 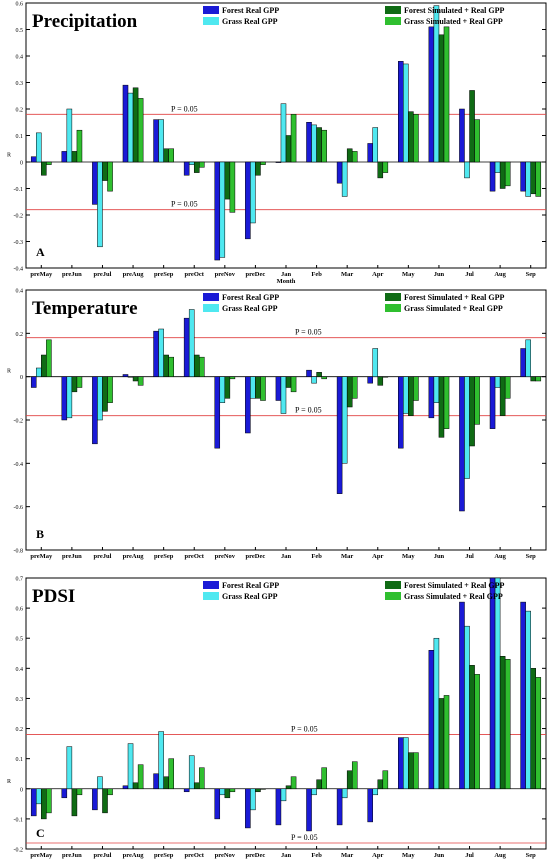 What do you see at coordinates (469, 855) in the screenshot?
I see `x-tick-label: Jul` at bounding box center [469, 855].